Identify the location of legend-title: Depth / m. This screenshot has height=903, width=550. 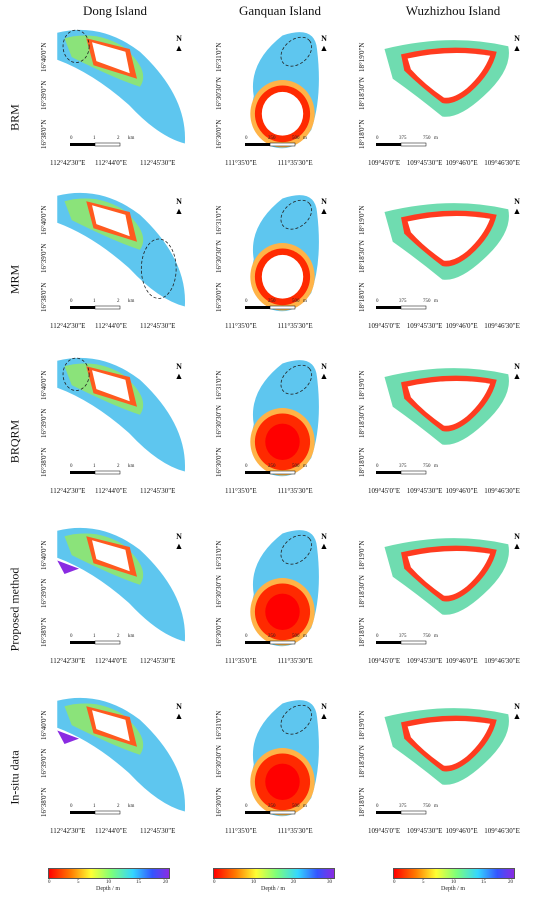
(108, 889).